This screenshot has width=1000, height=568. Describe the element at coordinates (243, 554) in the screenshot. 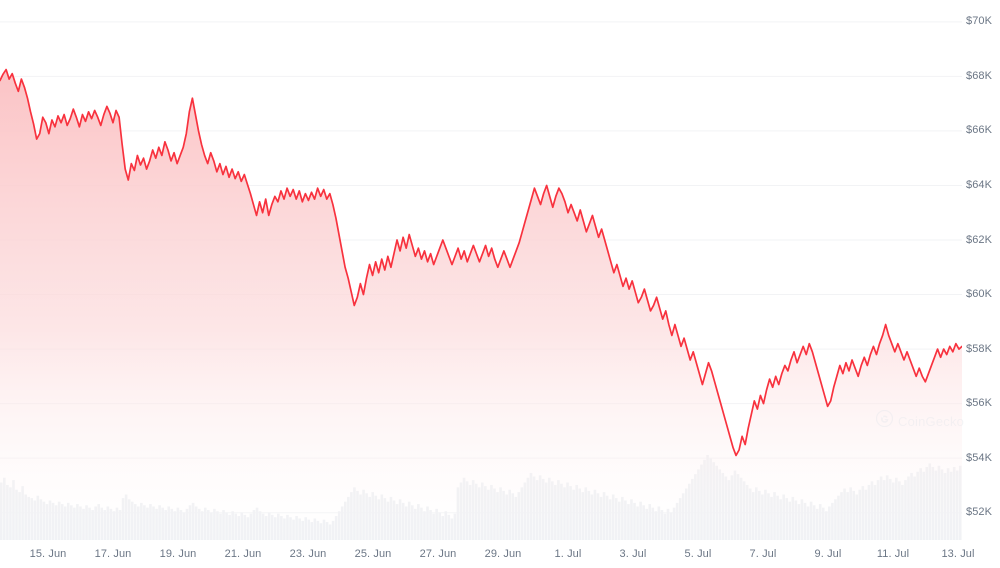

I see `x-tick-label: 21. Jun` at that location.